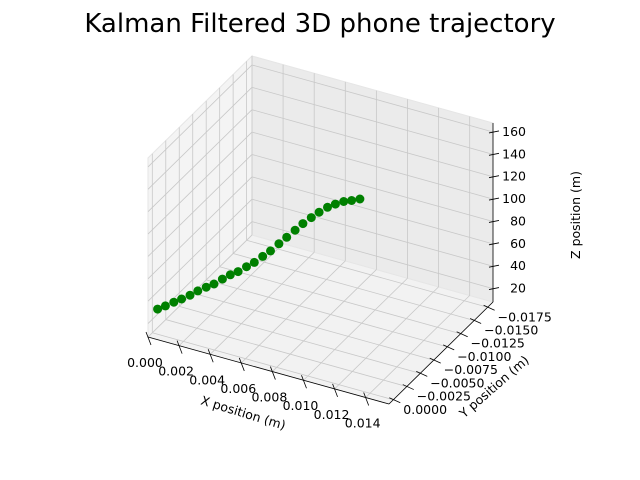  I want to click on z-tick-label: 80, so click(518, 220).